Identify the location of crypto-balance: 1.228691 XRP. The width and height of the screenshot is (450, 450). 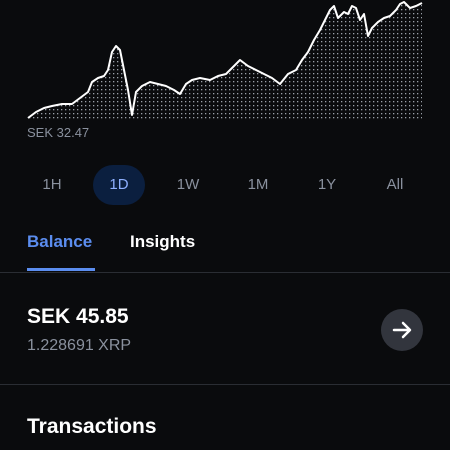
(79, 345).